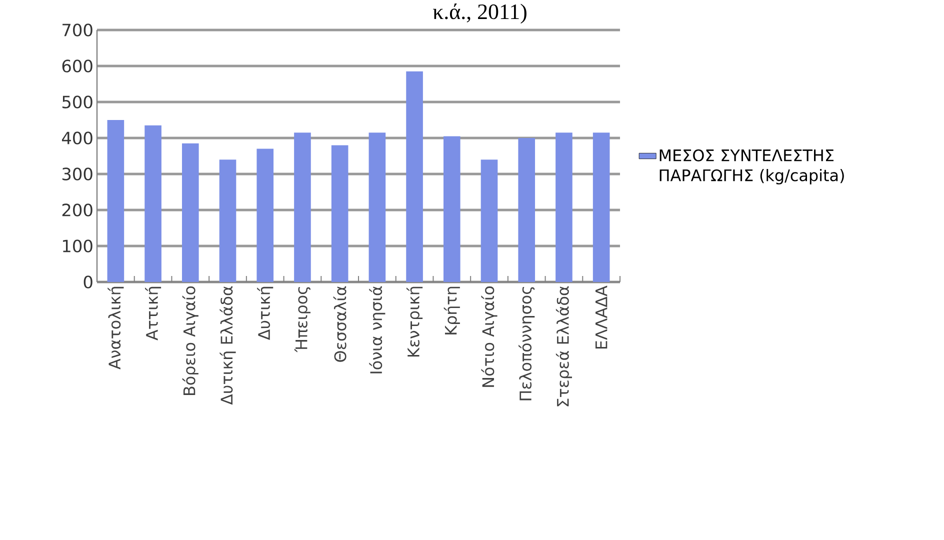  I want to click on legend-label: ΜΕΣΟΣ ΣΥΝΤΕΛΕΣΤΗΣ ΠΑΡΑΓΩΓΗΣ (kg/capita), so click(752, 166).